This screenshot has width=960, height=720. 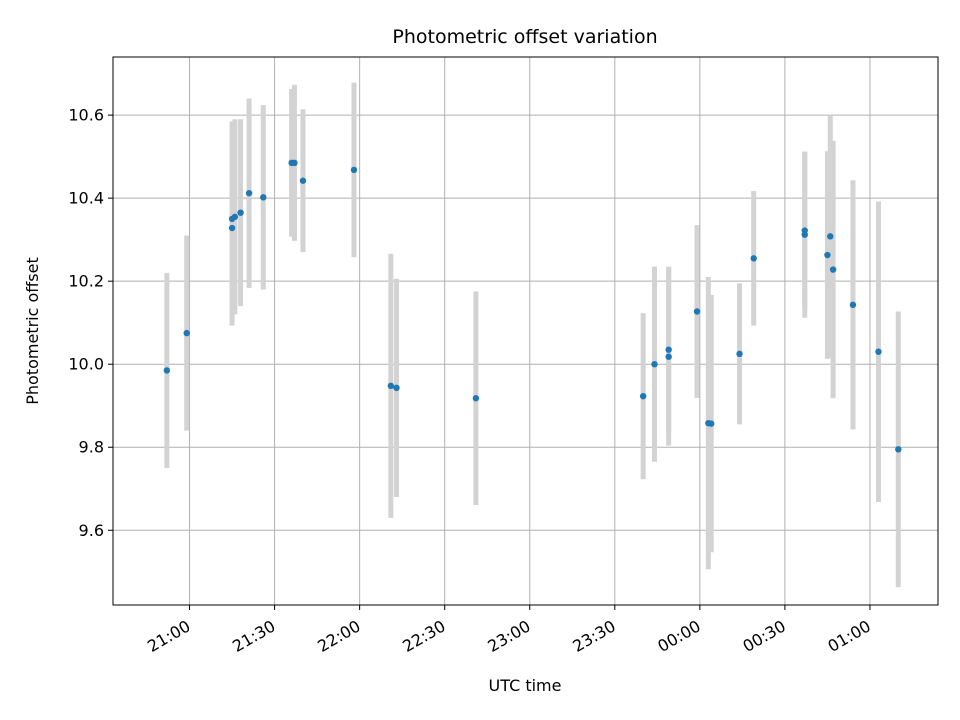 I want to click on y-axis-ticks: 9.6 9.8 10.0 10.2 10.4 10.6, so click(x=90, y=323).